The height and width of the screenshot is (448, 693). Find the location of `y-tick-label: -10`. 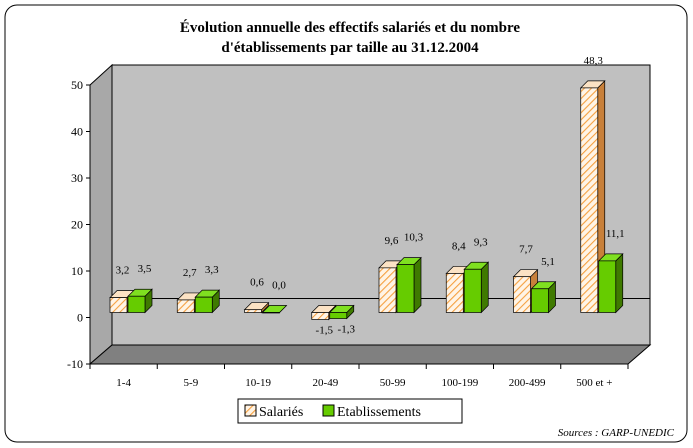

y-tick-label: -10 is located at coordinates (75, 364).